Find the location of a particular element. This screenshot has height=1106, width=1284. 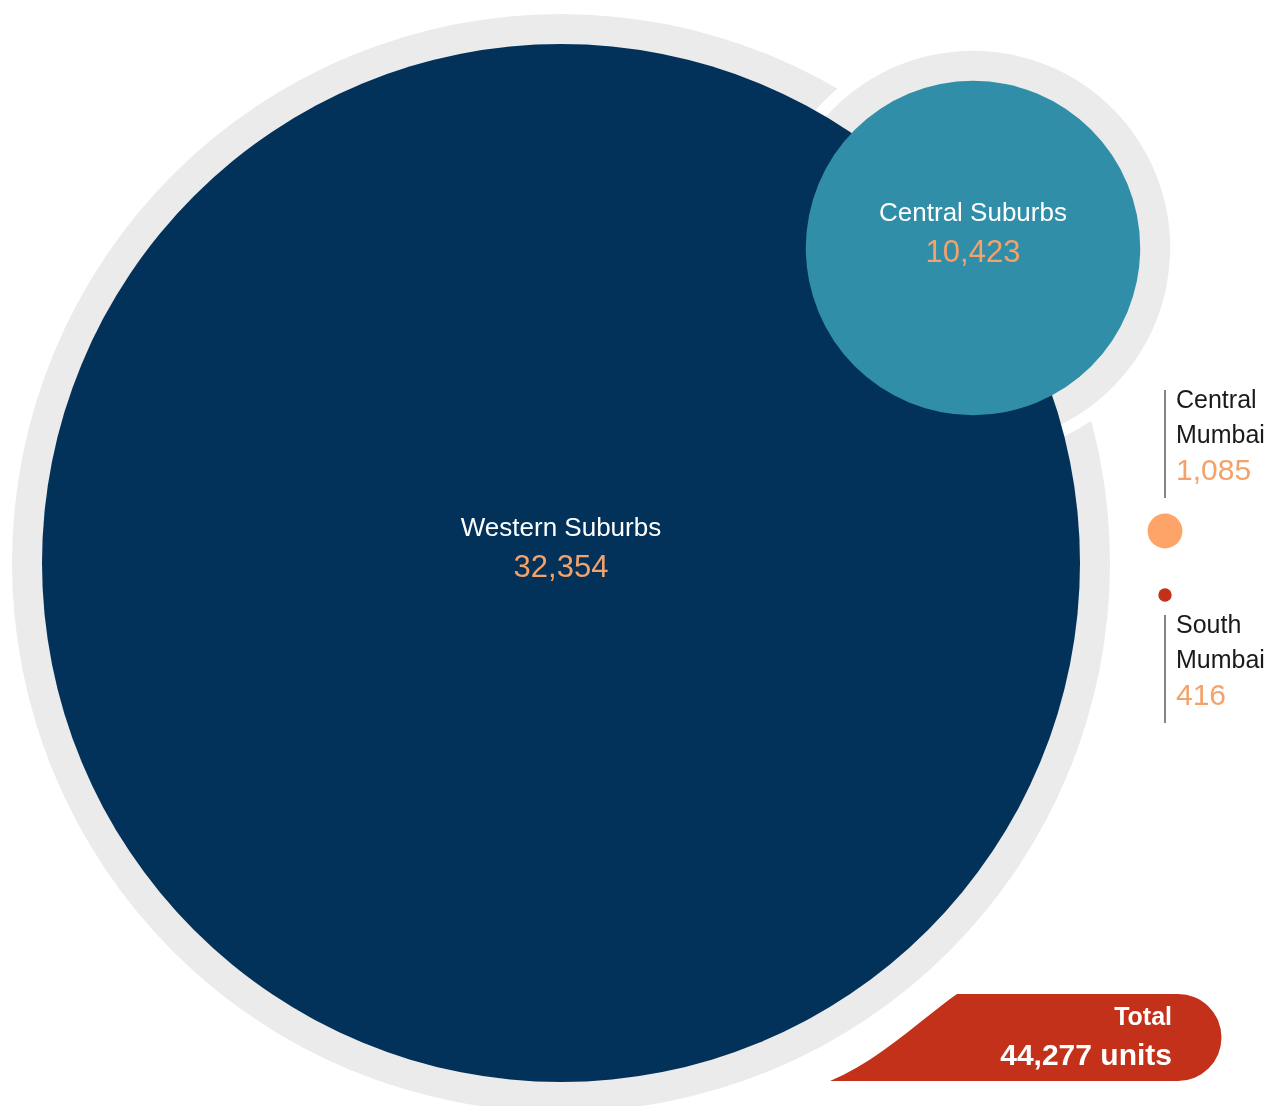

data-label: 10,423 is located at coordinates (973, 251).